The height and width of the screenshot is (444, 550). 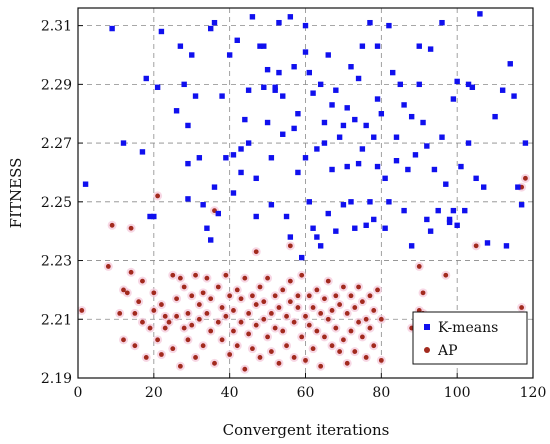 I want to click on x-tick-label: 80, so click(x=381, y=393).